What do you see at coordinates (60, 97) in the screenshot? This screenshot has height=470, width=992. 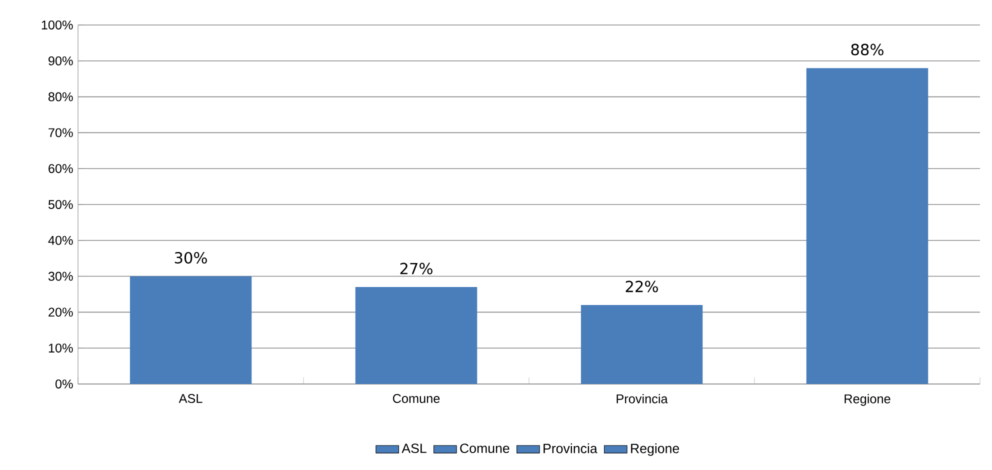 I see `y-tick-label: 80%` at bounding box center [60, 97].